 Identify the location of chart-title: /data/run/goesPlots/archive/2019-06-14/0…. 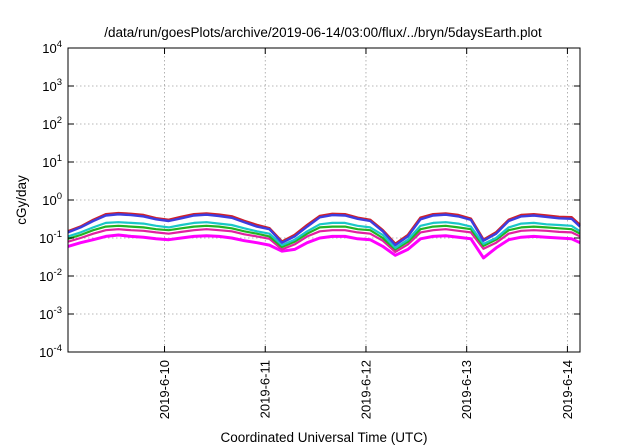
(323, 32).